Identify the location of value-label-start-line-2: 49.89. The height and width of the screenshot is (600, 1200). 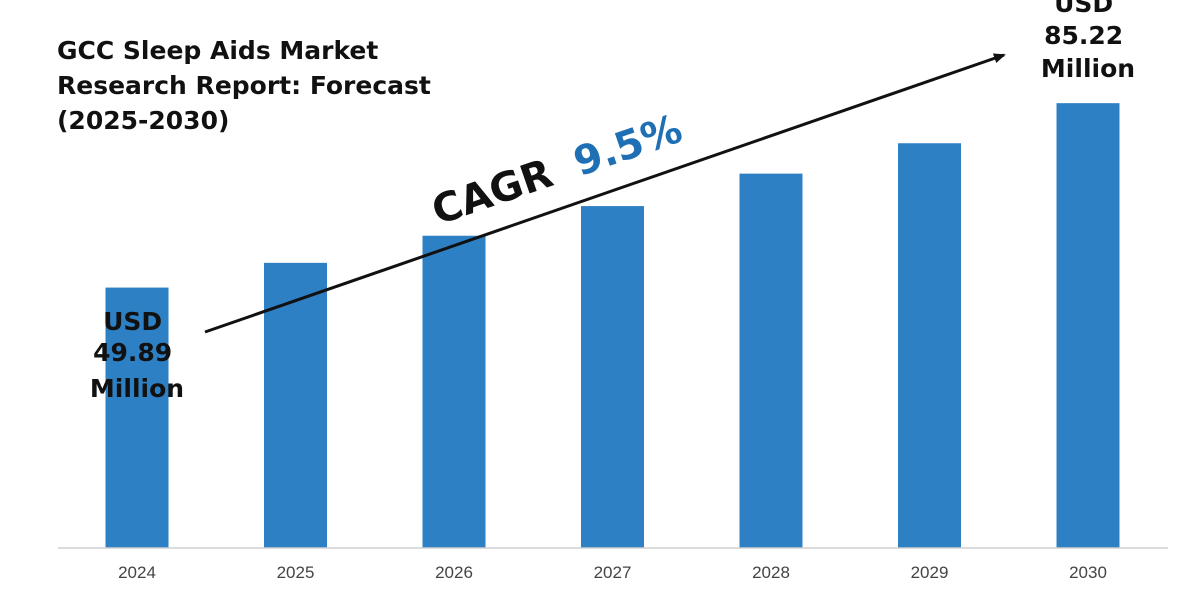
(132, 352).